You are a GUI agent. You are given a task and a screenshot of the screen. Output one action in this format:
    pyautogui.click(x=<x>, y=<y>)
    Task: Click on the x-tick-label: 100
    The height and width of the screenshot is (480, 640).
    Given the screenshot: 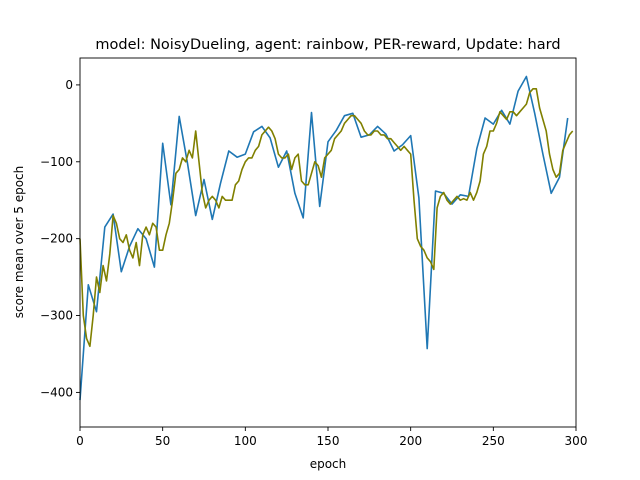 What is the action you would take?
    pyautogui.click(x=245, y=441)
    